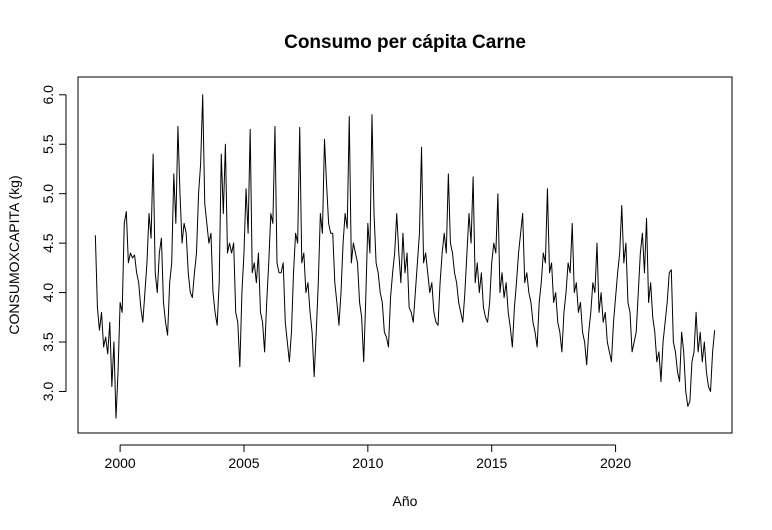 This screenshot has height=530, width=772. I want to click on y-axis: 3.0 3.5 4.0 4.5 5.0 5.5 6.0, so click(53, 243).